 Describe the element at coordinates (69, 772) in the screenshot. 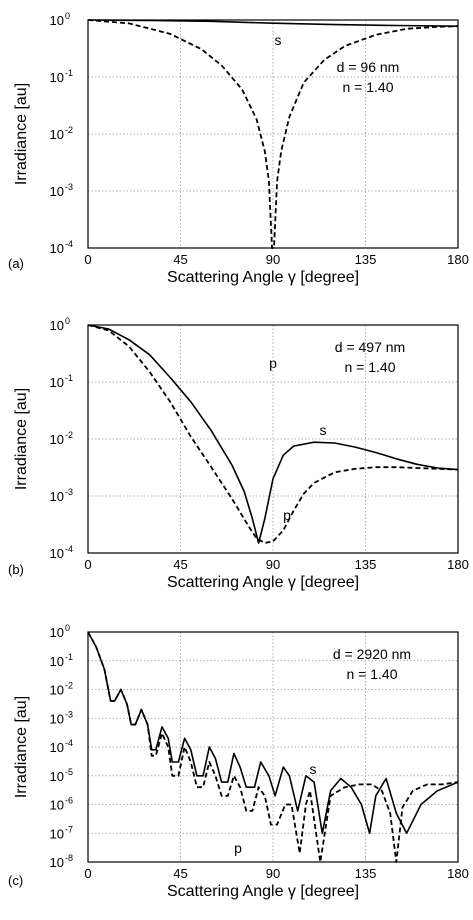

I see `y-tick-exponent: -5` at that location.